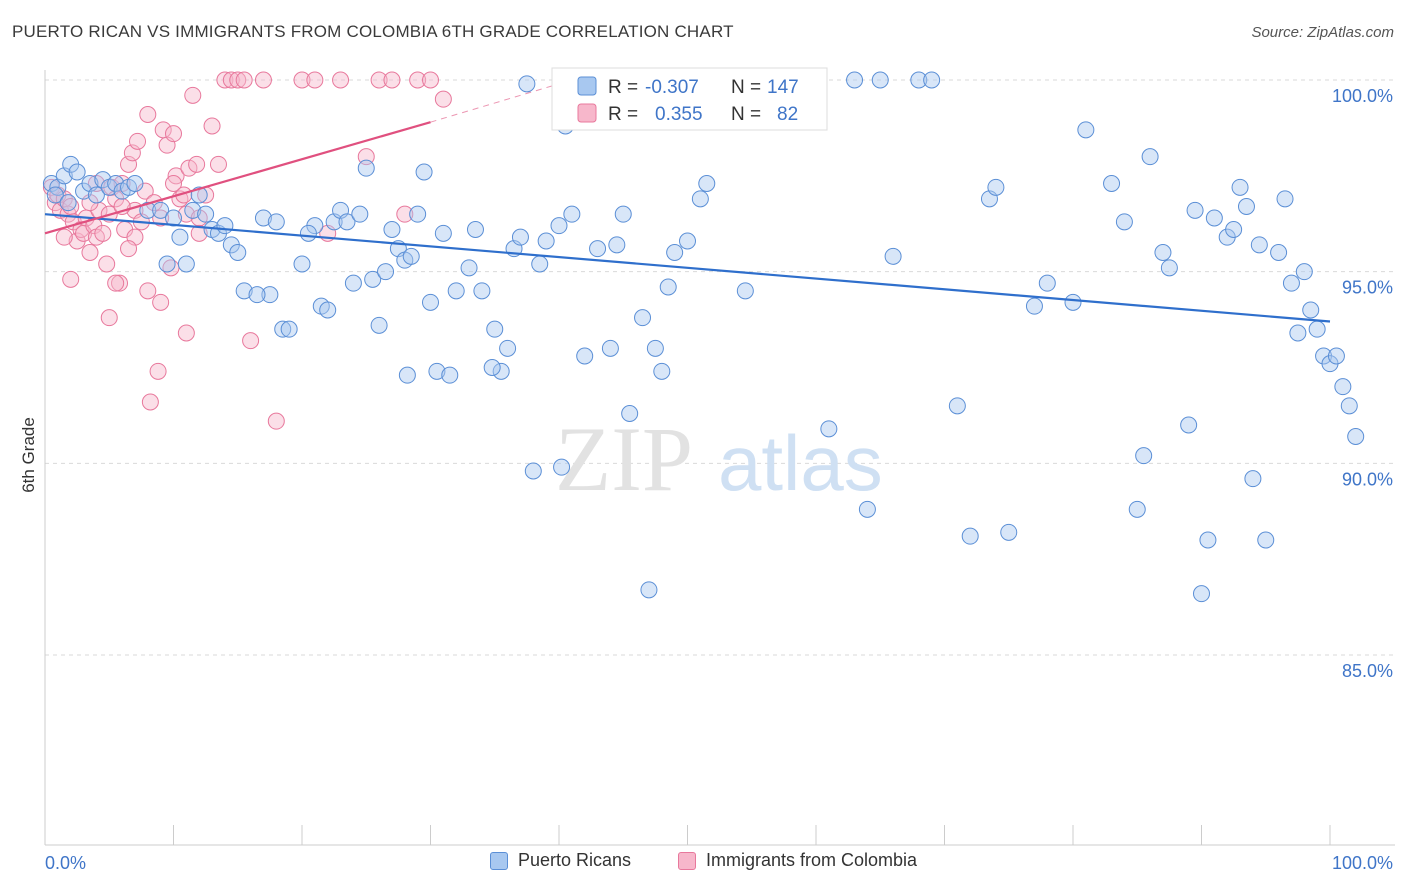  I want to click on legend-swatch-blue, so click(499, 860).